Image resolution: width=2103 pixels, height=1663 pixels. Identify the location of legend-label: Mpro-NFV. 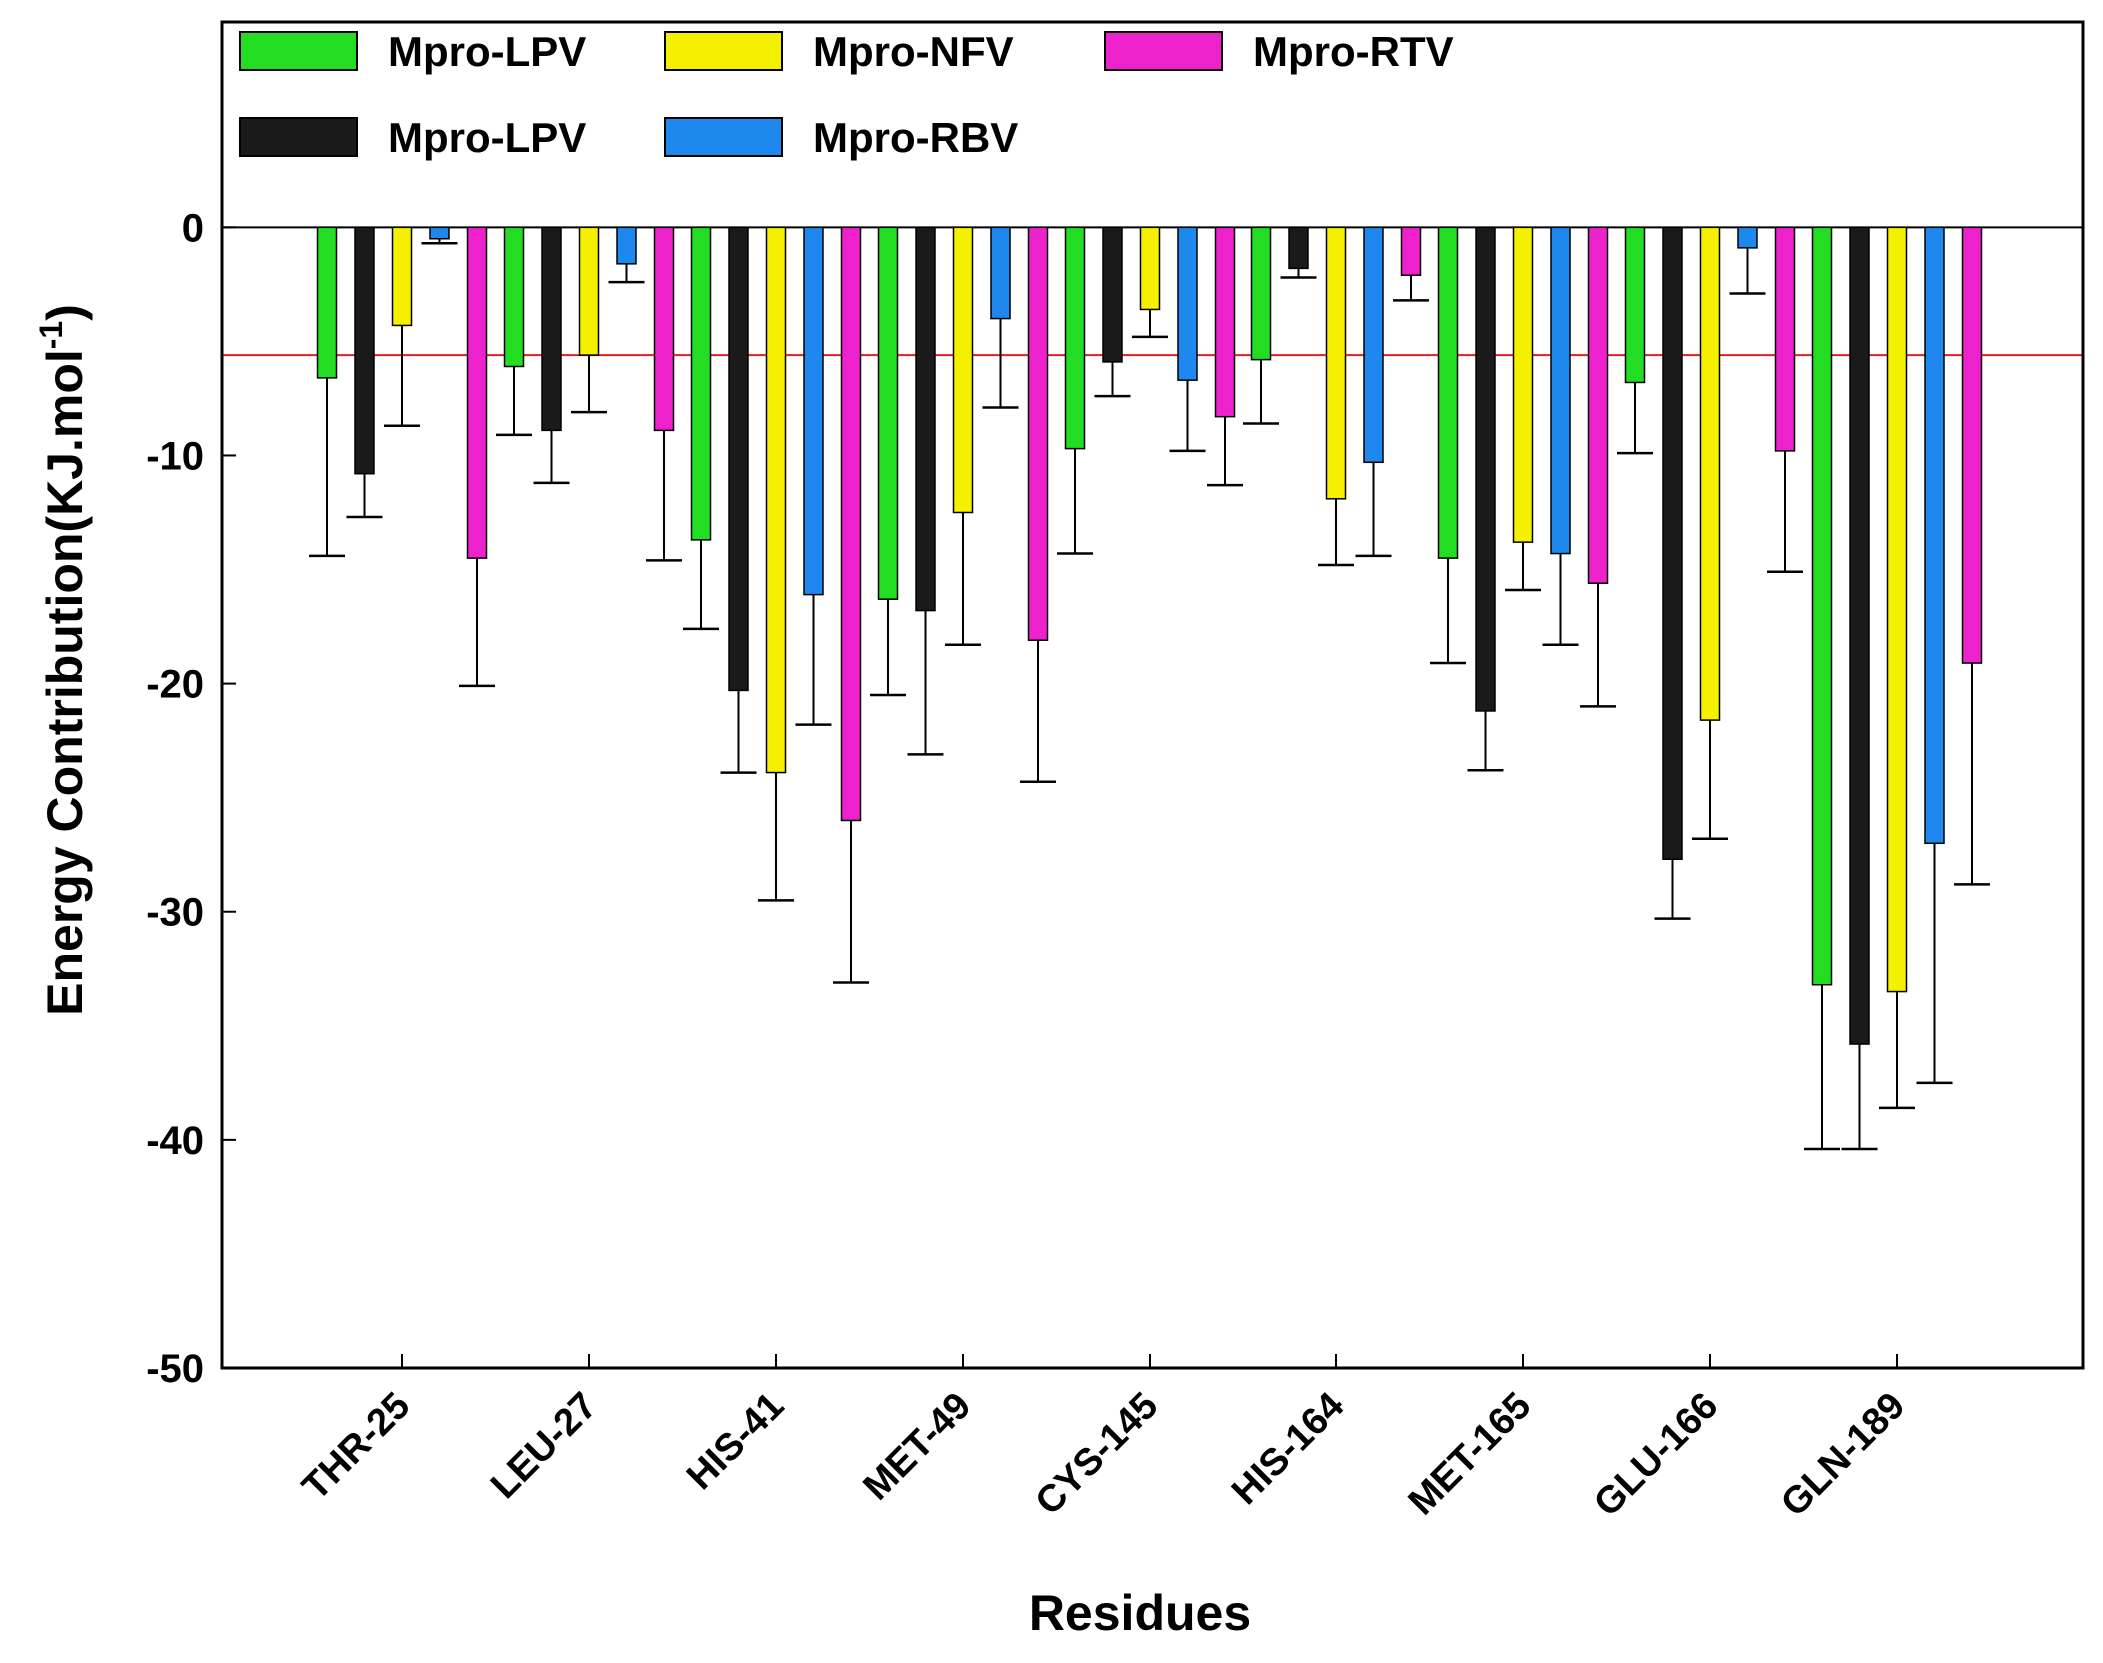
(913, 51).